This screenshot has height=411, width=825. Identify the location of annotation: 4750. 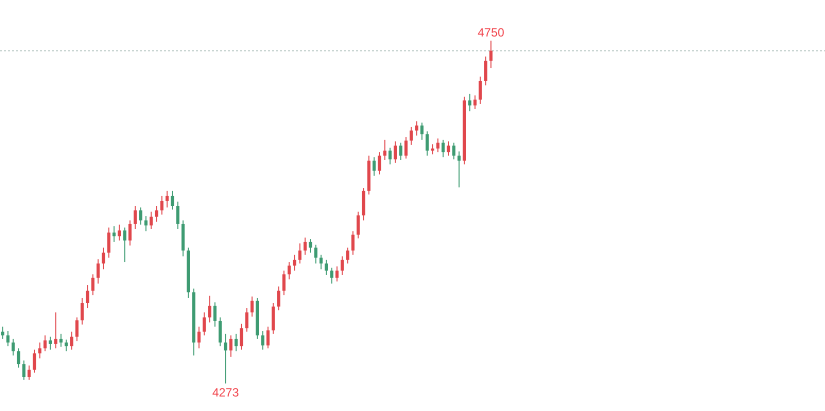
(491, 33).